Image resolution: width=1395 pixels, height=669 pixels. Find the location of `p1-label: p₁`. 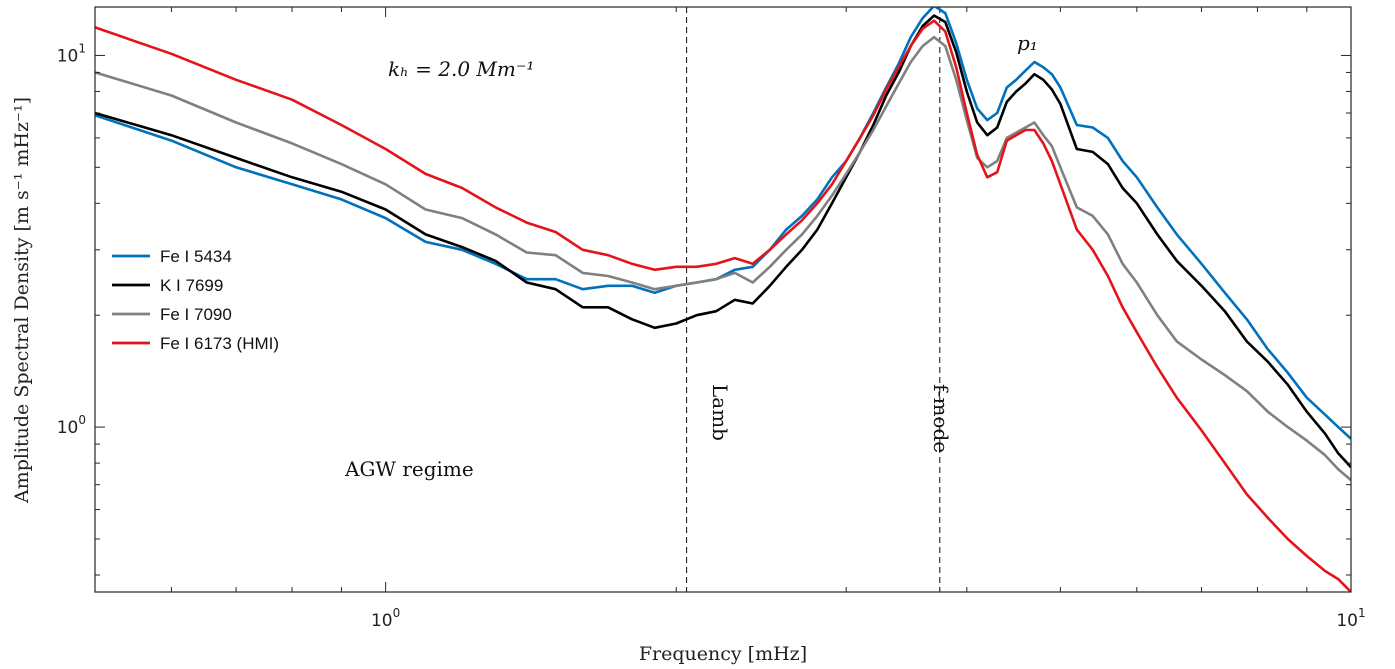

p1-label: p₁ is located at coordinates (1027, 43).